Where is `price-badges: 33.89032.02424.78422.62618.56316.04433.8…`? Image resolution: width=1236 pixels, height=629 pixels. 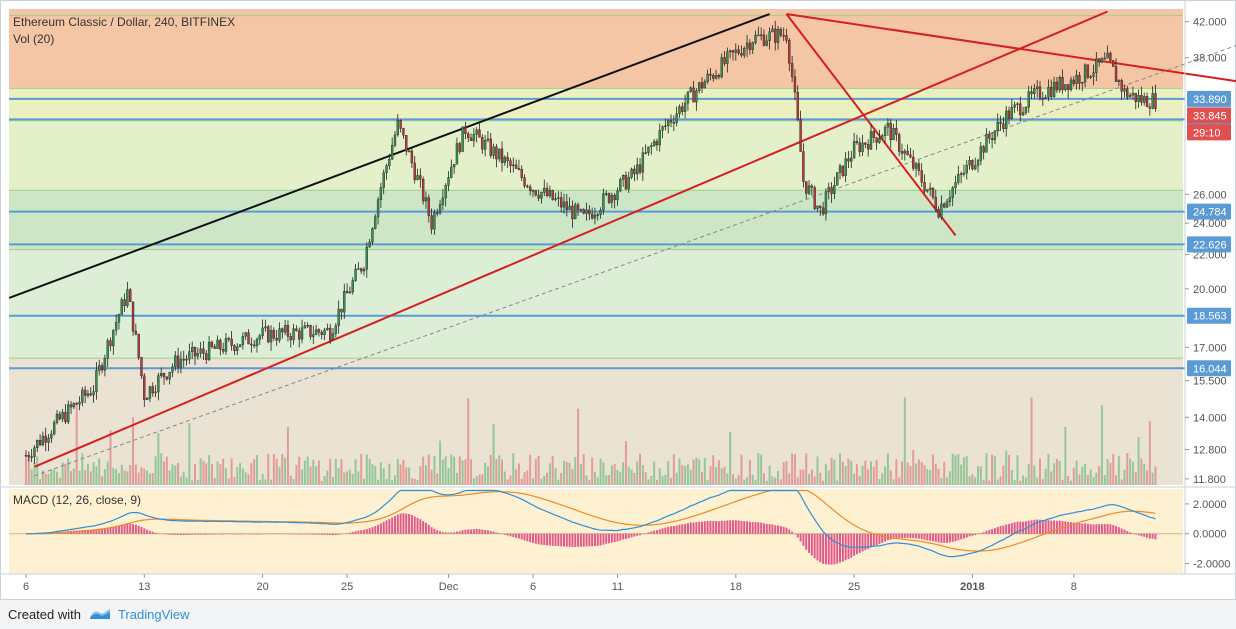
price-badges: 33.89032.02424.78422.62618.56316.04433.8… is located at coordinates (1209, 233).